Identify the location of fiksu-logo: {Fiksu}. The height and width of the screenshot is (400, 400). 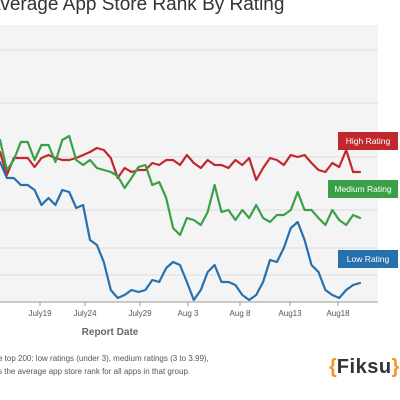
(364, 367).